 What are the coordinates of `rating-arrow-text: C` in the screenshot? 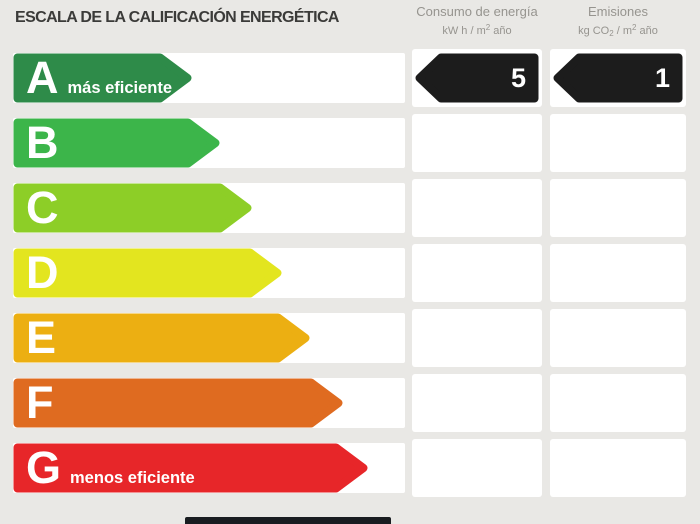 It's located at (132, 213).